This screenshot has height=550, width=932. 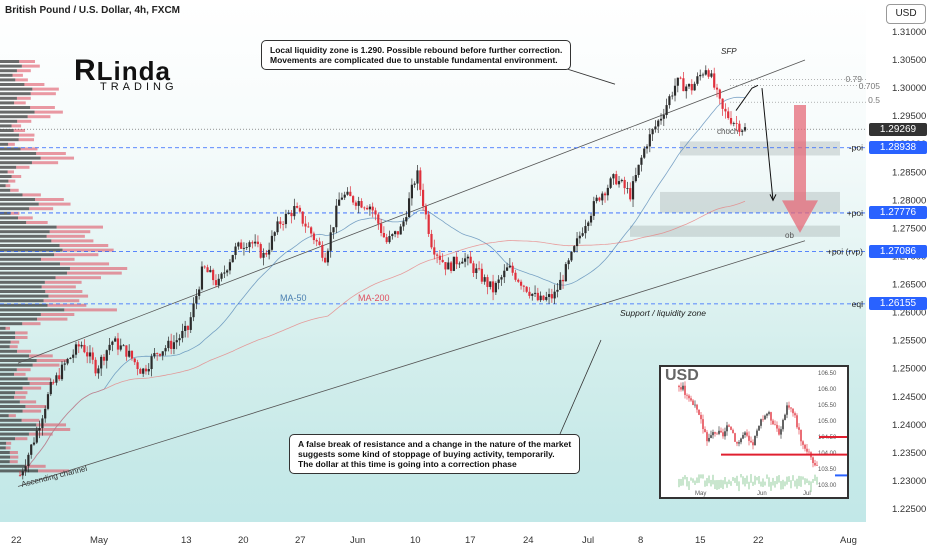 I want to click on x-tick-label: 22, so click(x=758, y=540).